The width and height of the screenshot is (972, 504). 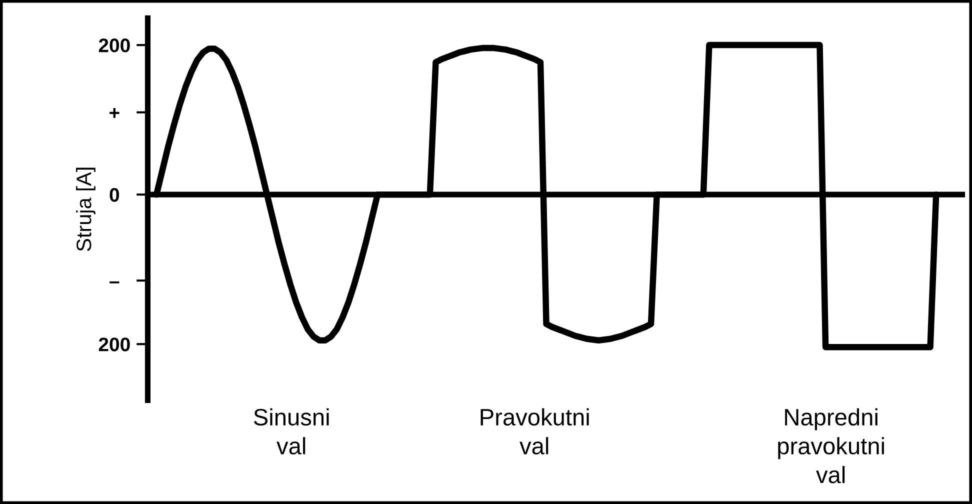 What do you see at coordinates (831, 446) in the screenshot?
I see `text: Napredni pravokutni val` at bounding box center [831, 446].